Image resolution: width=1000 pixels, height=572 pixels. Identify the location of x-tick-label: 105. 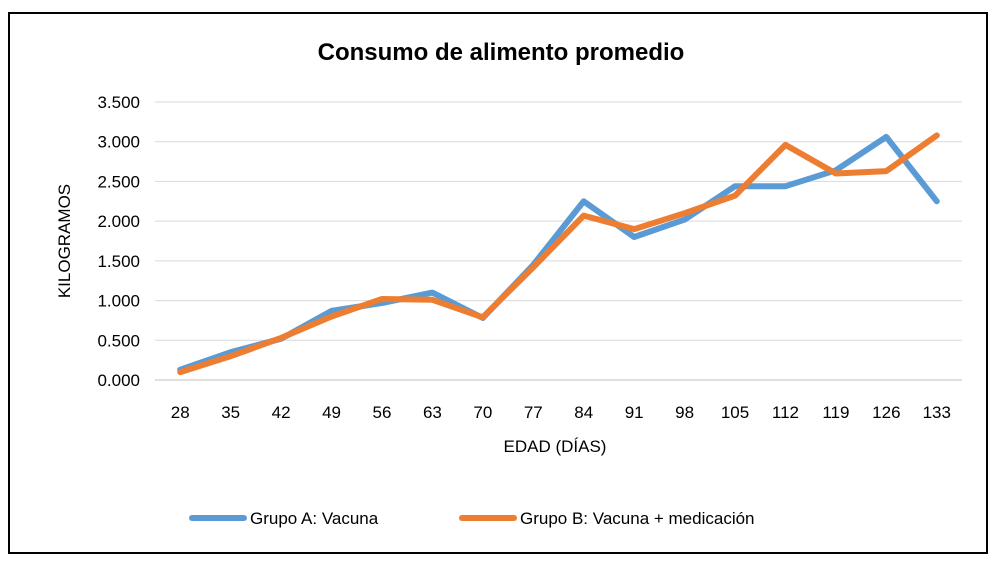
(735, 412).